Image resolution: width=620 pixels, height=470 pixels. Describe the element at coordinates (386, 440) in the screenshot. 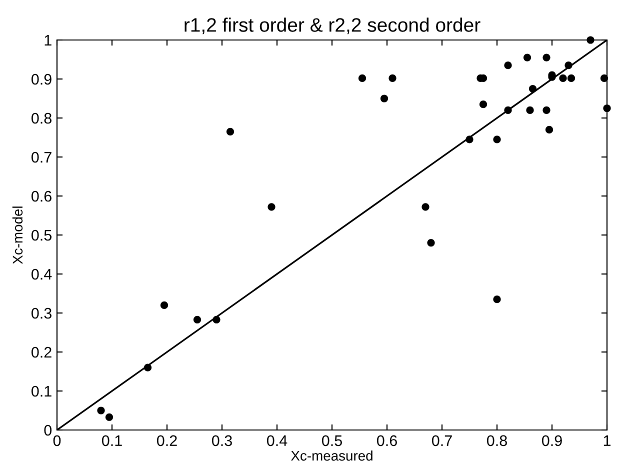

I see `x-tick-label: 0.6` at that location.